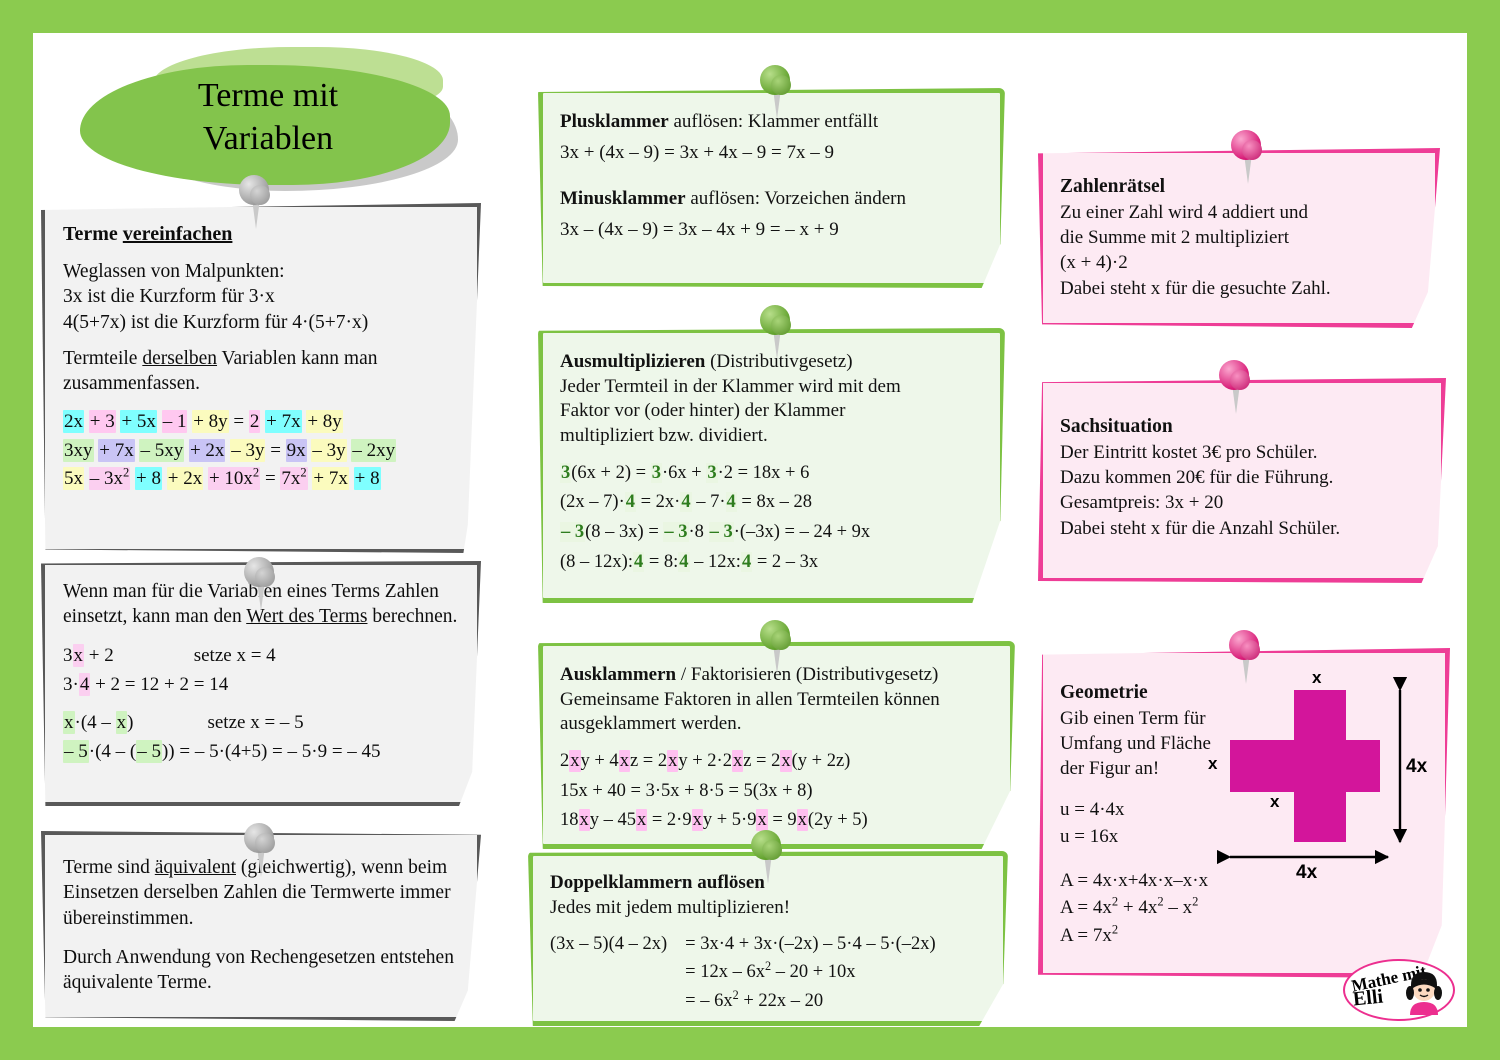  What do you see at coordinates (1157, 823) in the screenshot?
I see `geometrie-perimeter: u = 4·4x u = 16x` at bounding box center [1157, 823].